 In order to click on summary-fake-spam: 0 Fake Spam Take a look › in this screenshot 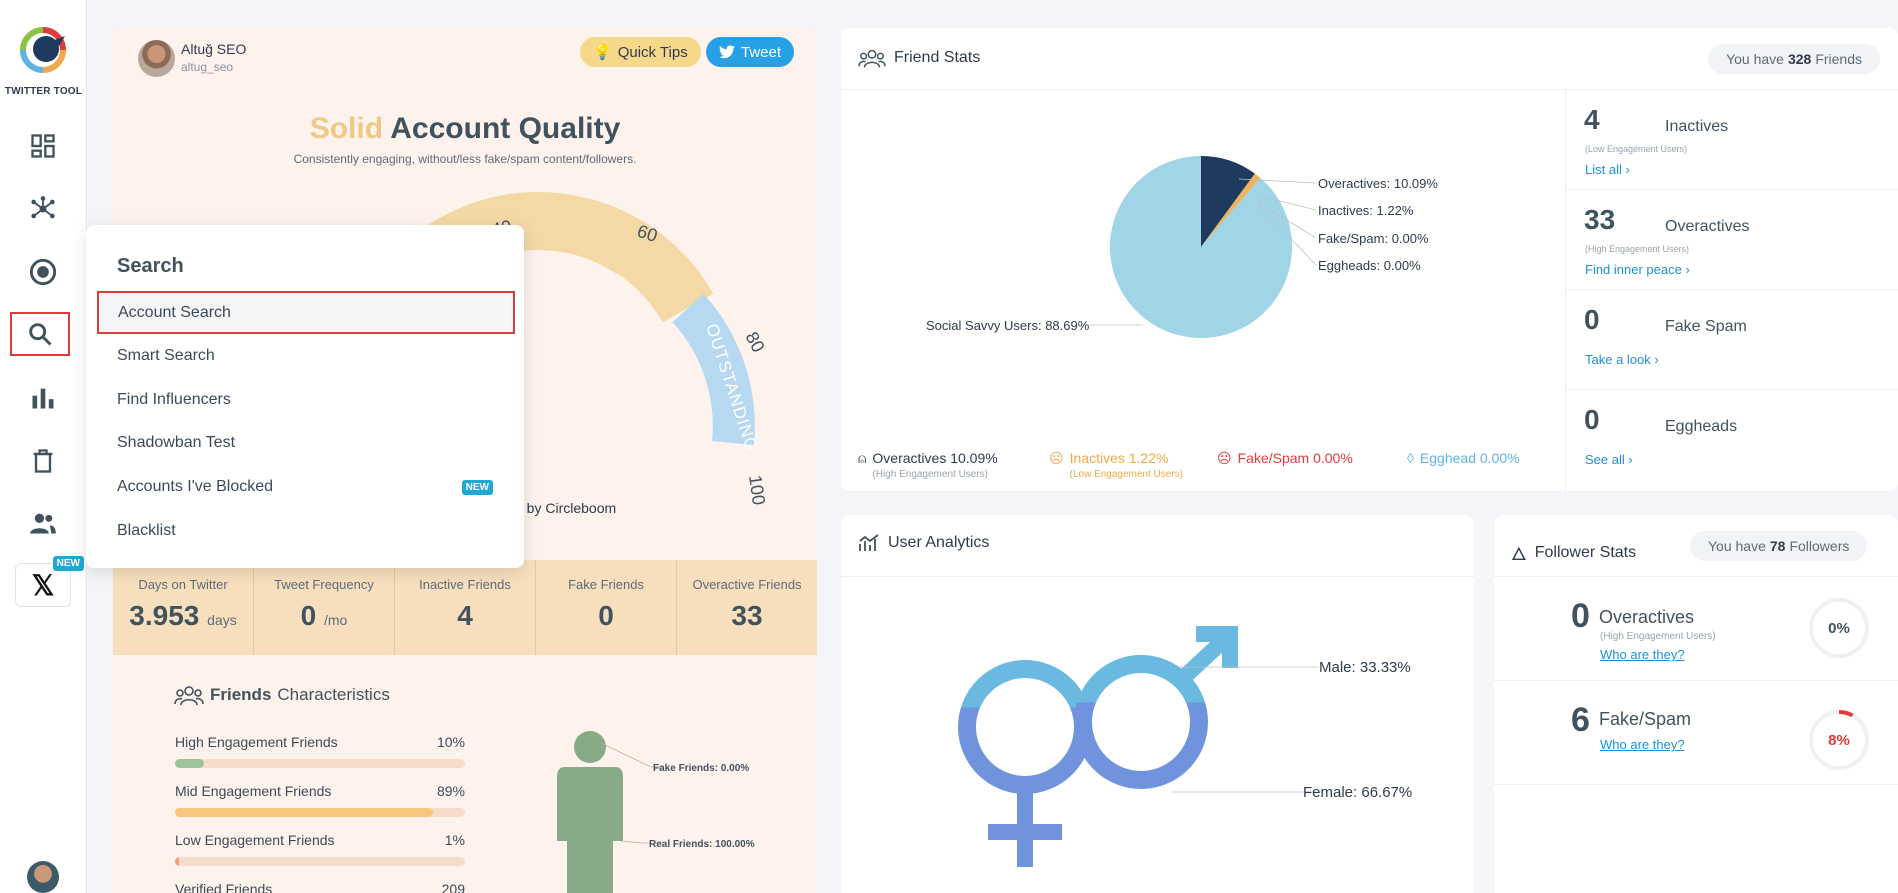, I will do `click(1732, 340)`.